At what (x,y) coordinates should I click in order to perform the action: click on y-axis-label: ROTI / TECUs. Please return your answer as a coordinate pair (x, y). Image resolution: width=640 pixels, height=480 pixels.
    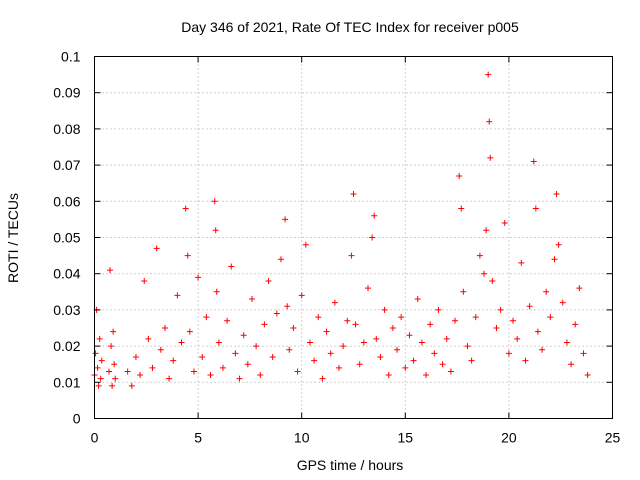
    Looking at the image, I should click on (13, 238).